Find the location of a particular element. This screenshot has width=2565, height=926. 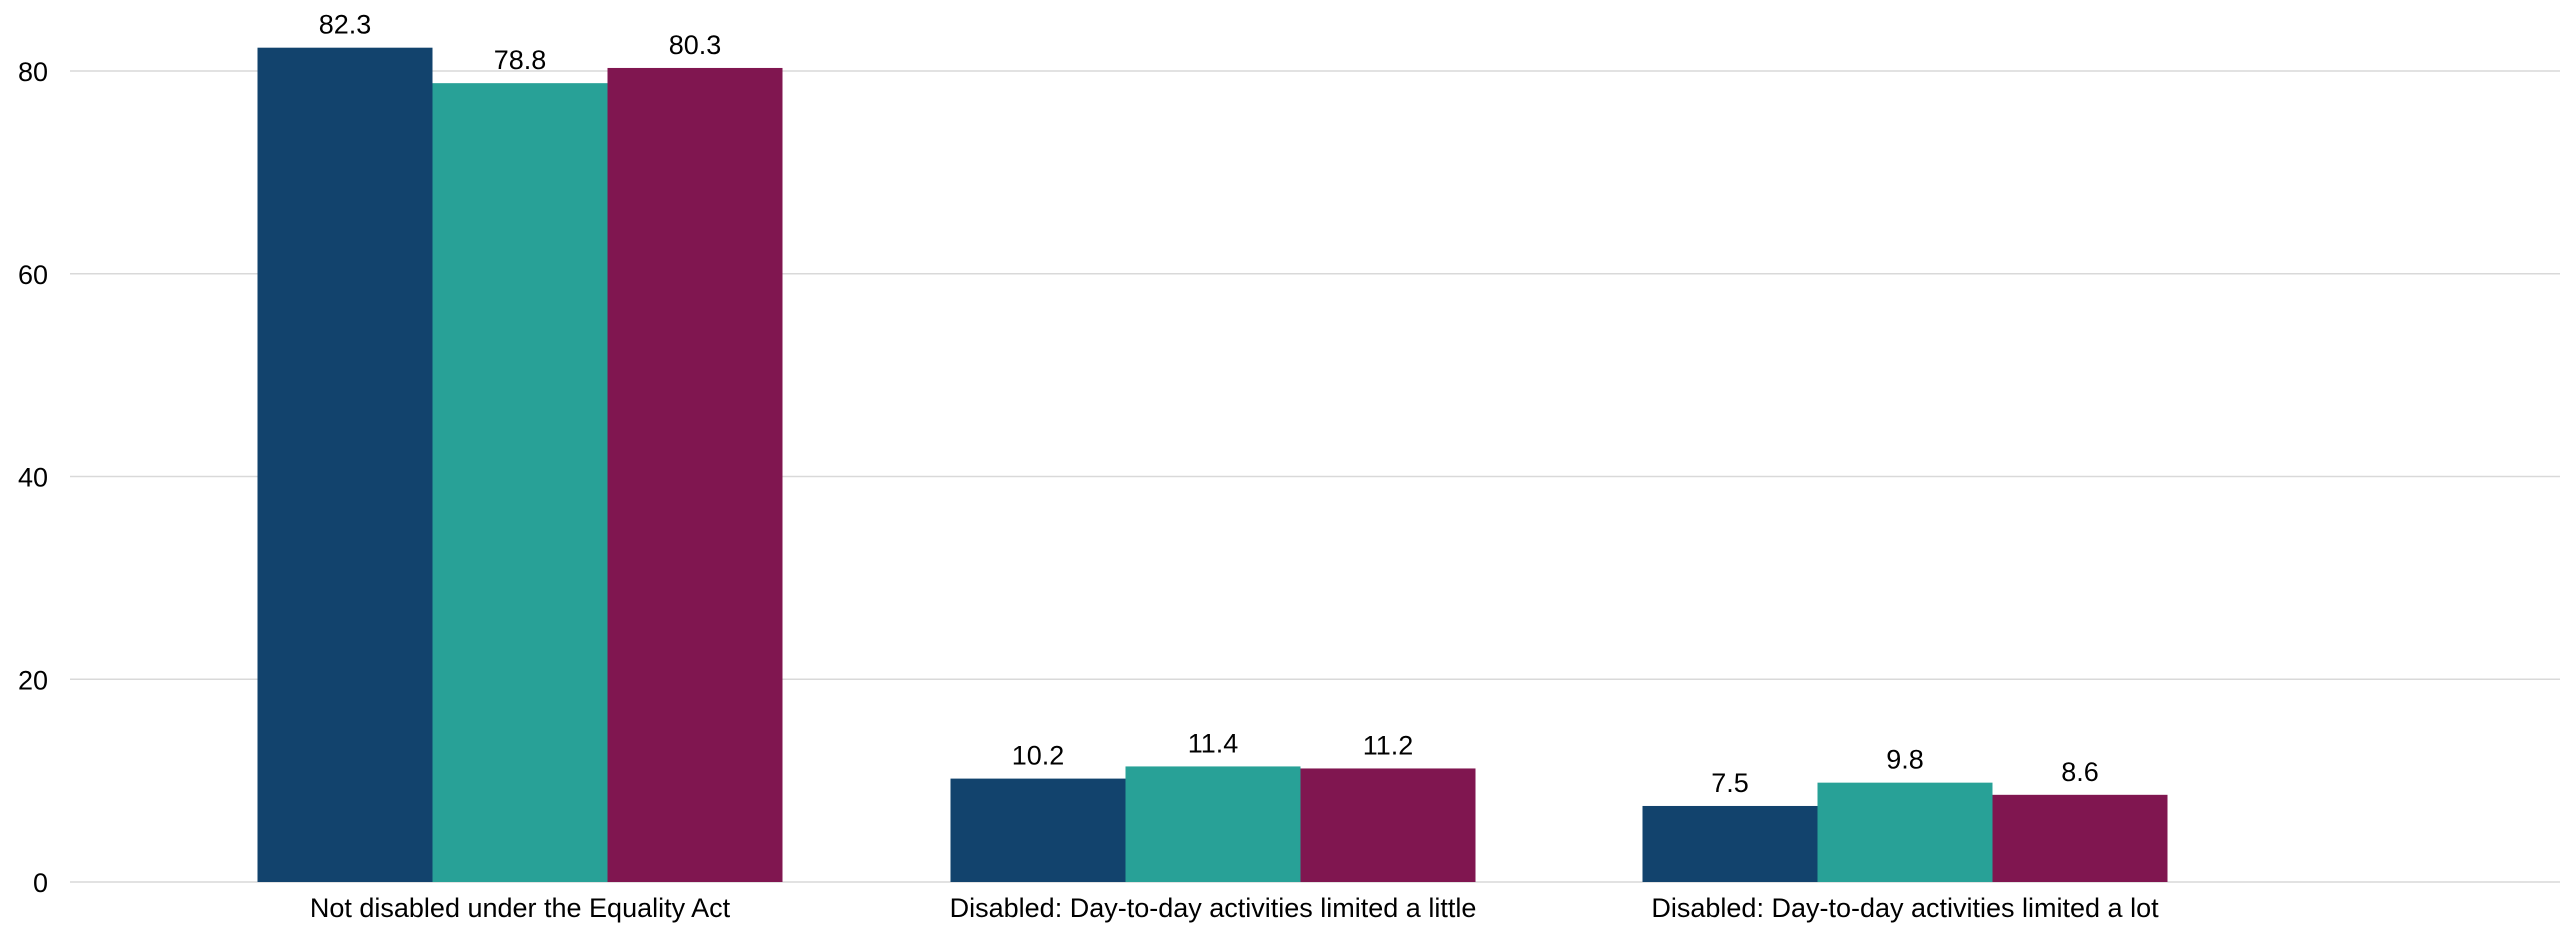

data-label: 9.8 is located at coordinates (1905, 760).